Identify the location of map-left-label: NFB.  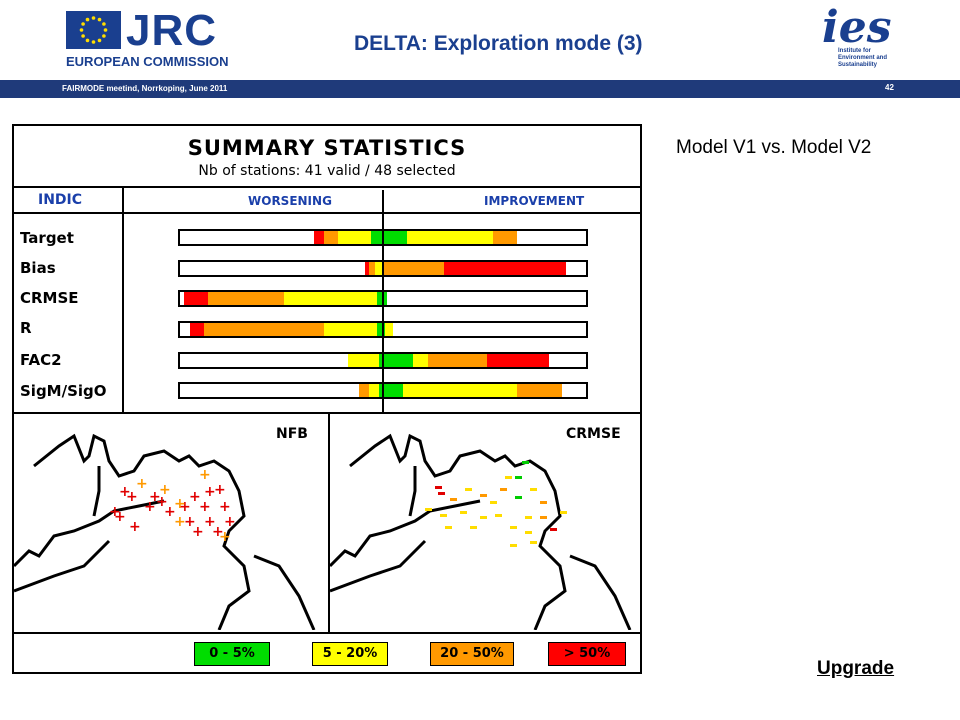
(292, 434).